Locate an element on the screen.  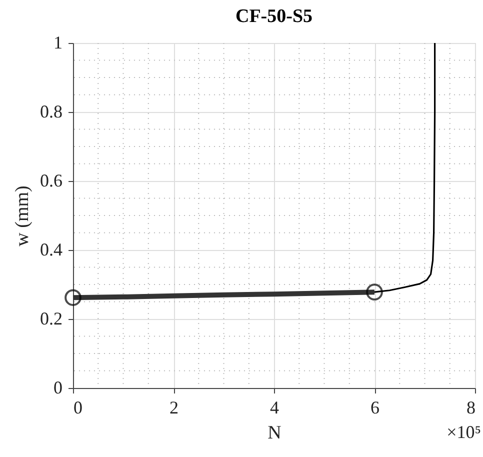
x-tick-label: 8 is located at coordinates (471, 408).